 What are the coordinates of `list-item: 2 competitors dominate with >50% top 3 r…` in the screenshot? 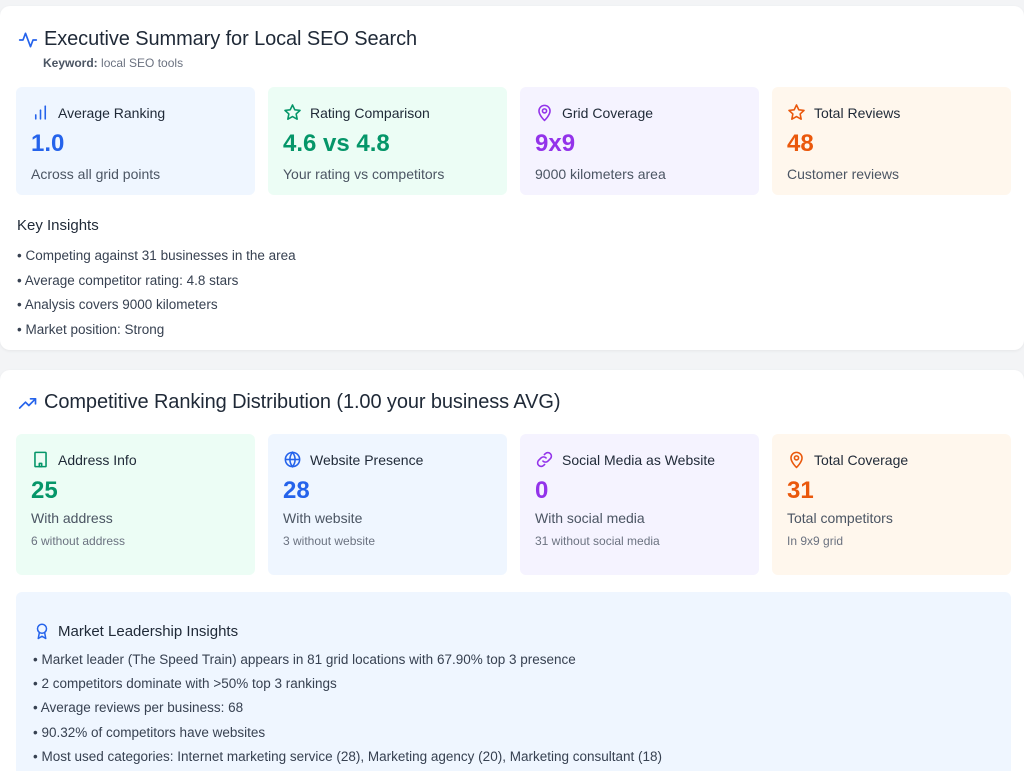 It's located at (347, 684).